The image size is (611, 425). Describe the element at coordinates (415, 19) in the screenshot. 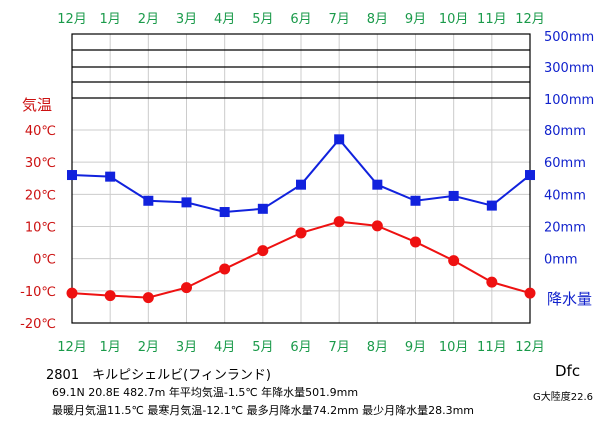

I see `month-label-top: 9月` at that location.